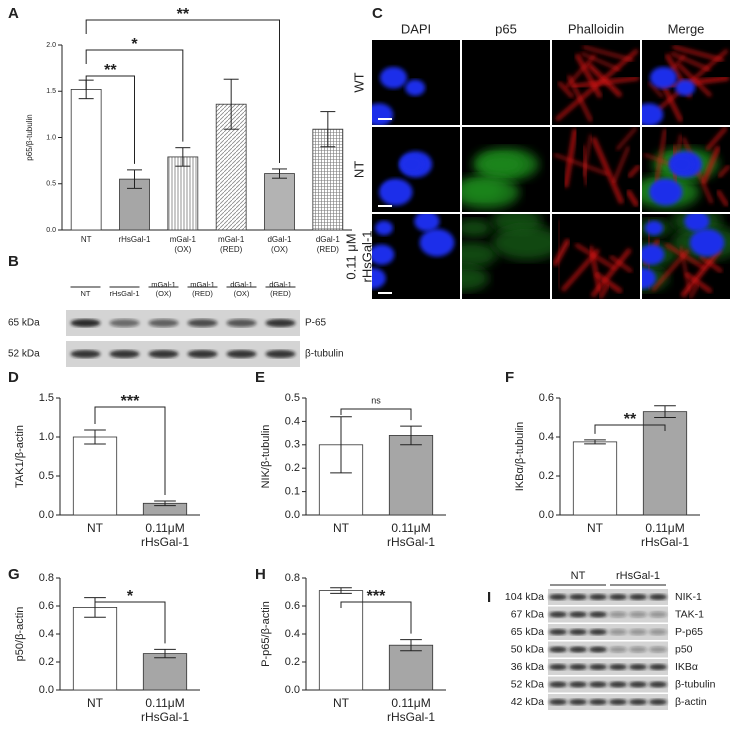 This screenshot has height=732, width=734. What do you see at coordinates (358, 82) in the screenshot?
I see `row-label-group: WT` at bounding box center [358, 82].